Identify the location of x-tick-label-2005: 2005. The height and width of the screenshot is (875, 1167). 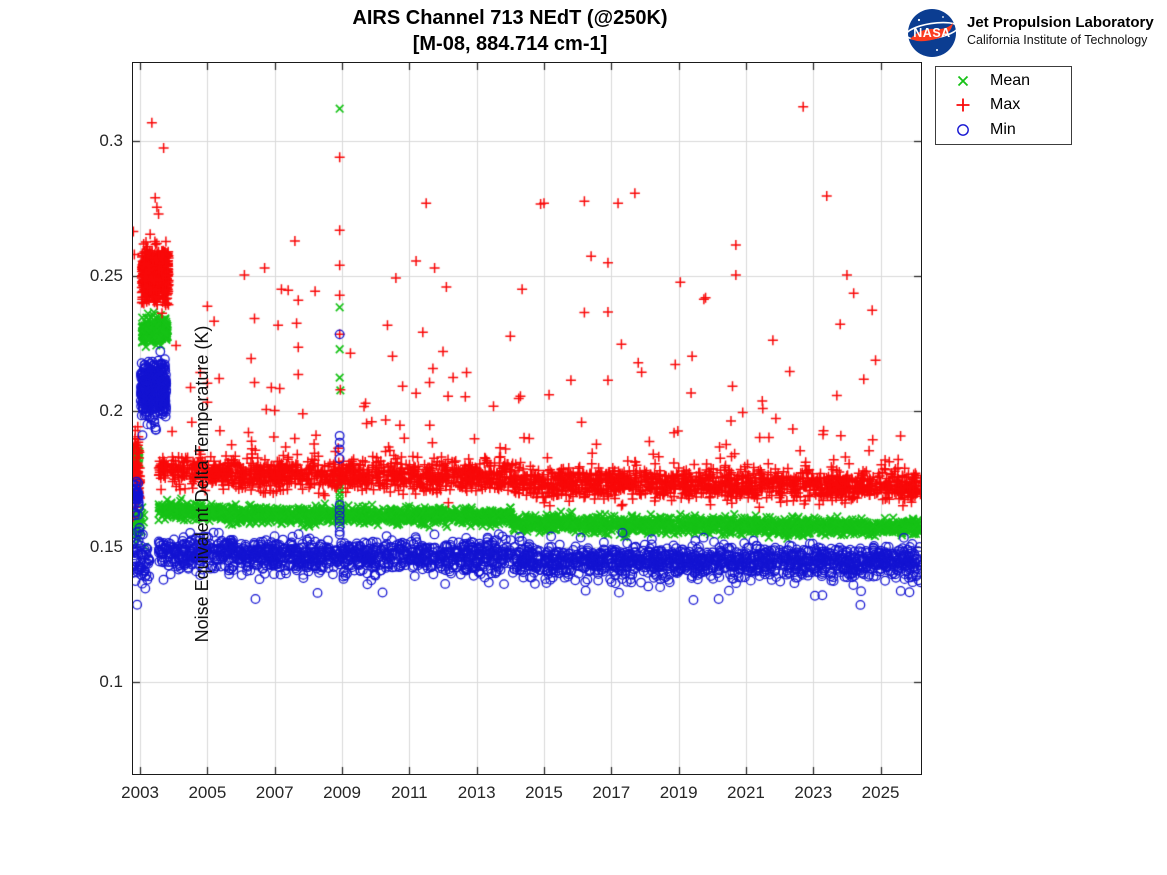
(207, 792).